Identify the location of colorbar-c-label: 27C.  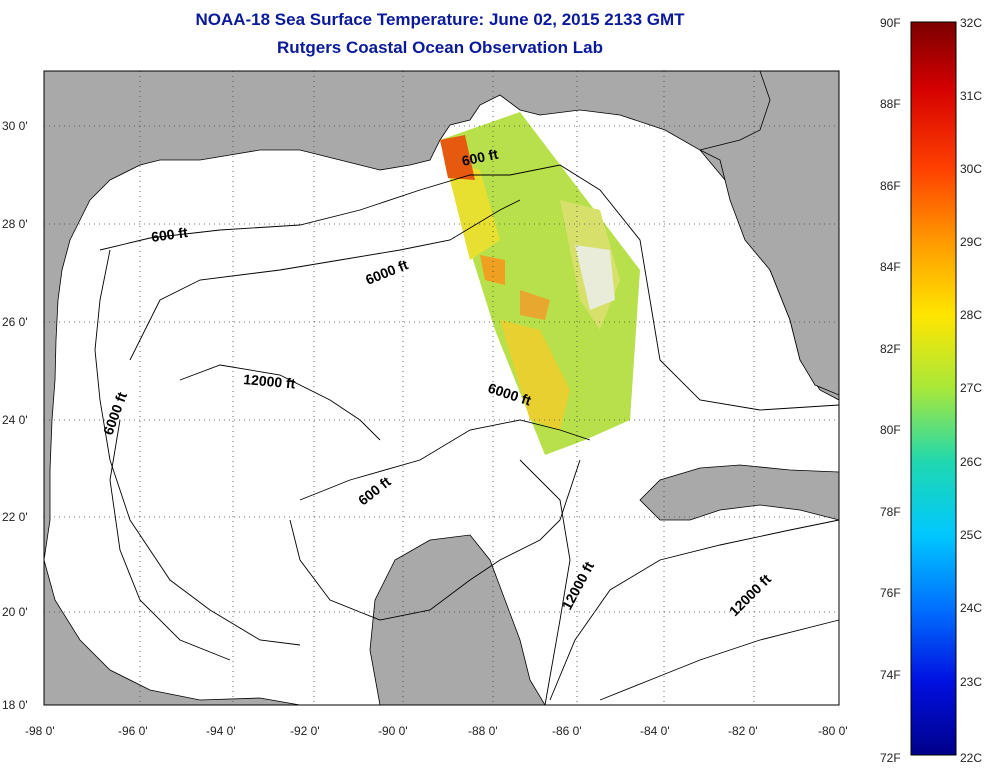
(971, 388).